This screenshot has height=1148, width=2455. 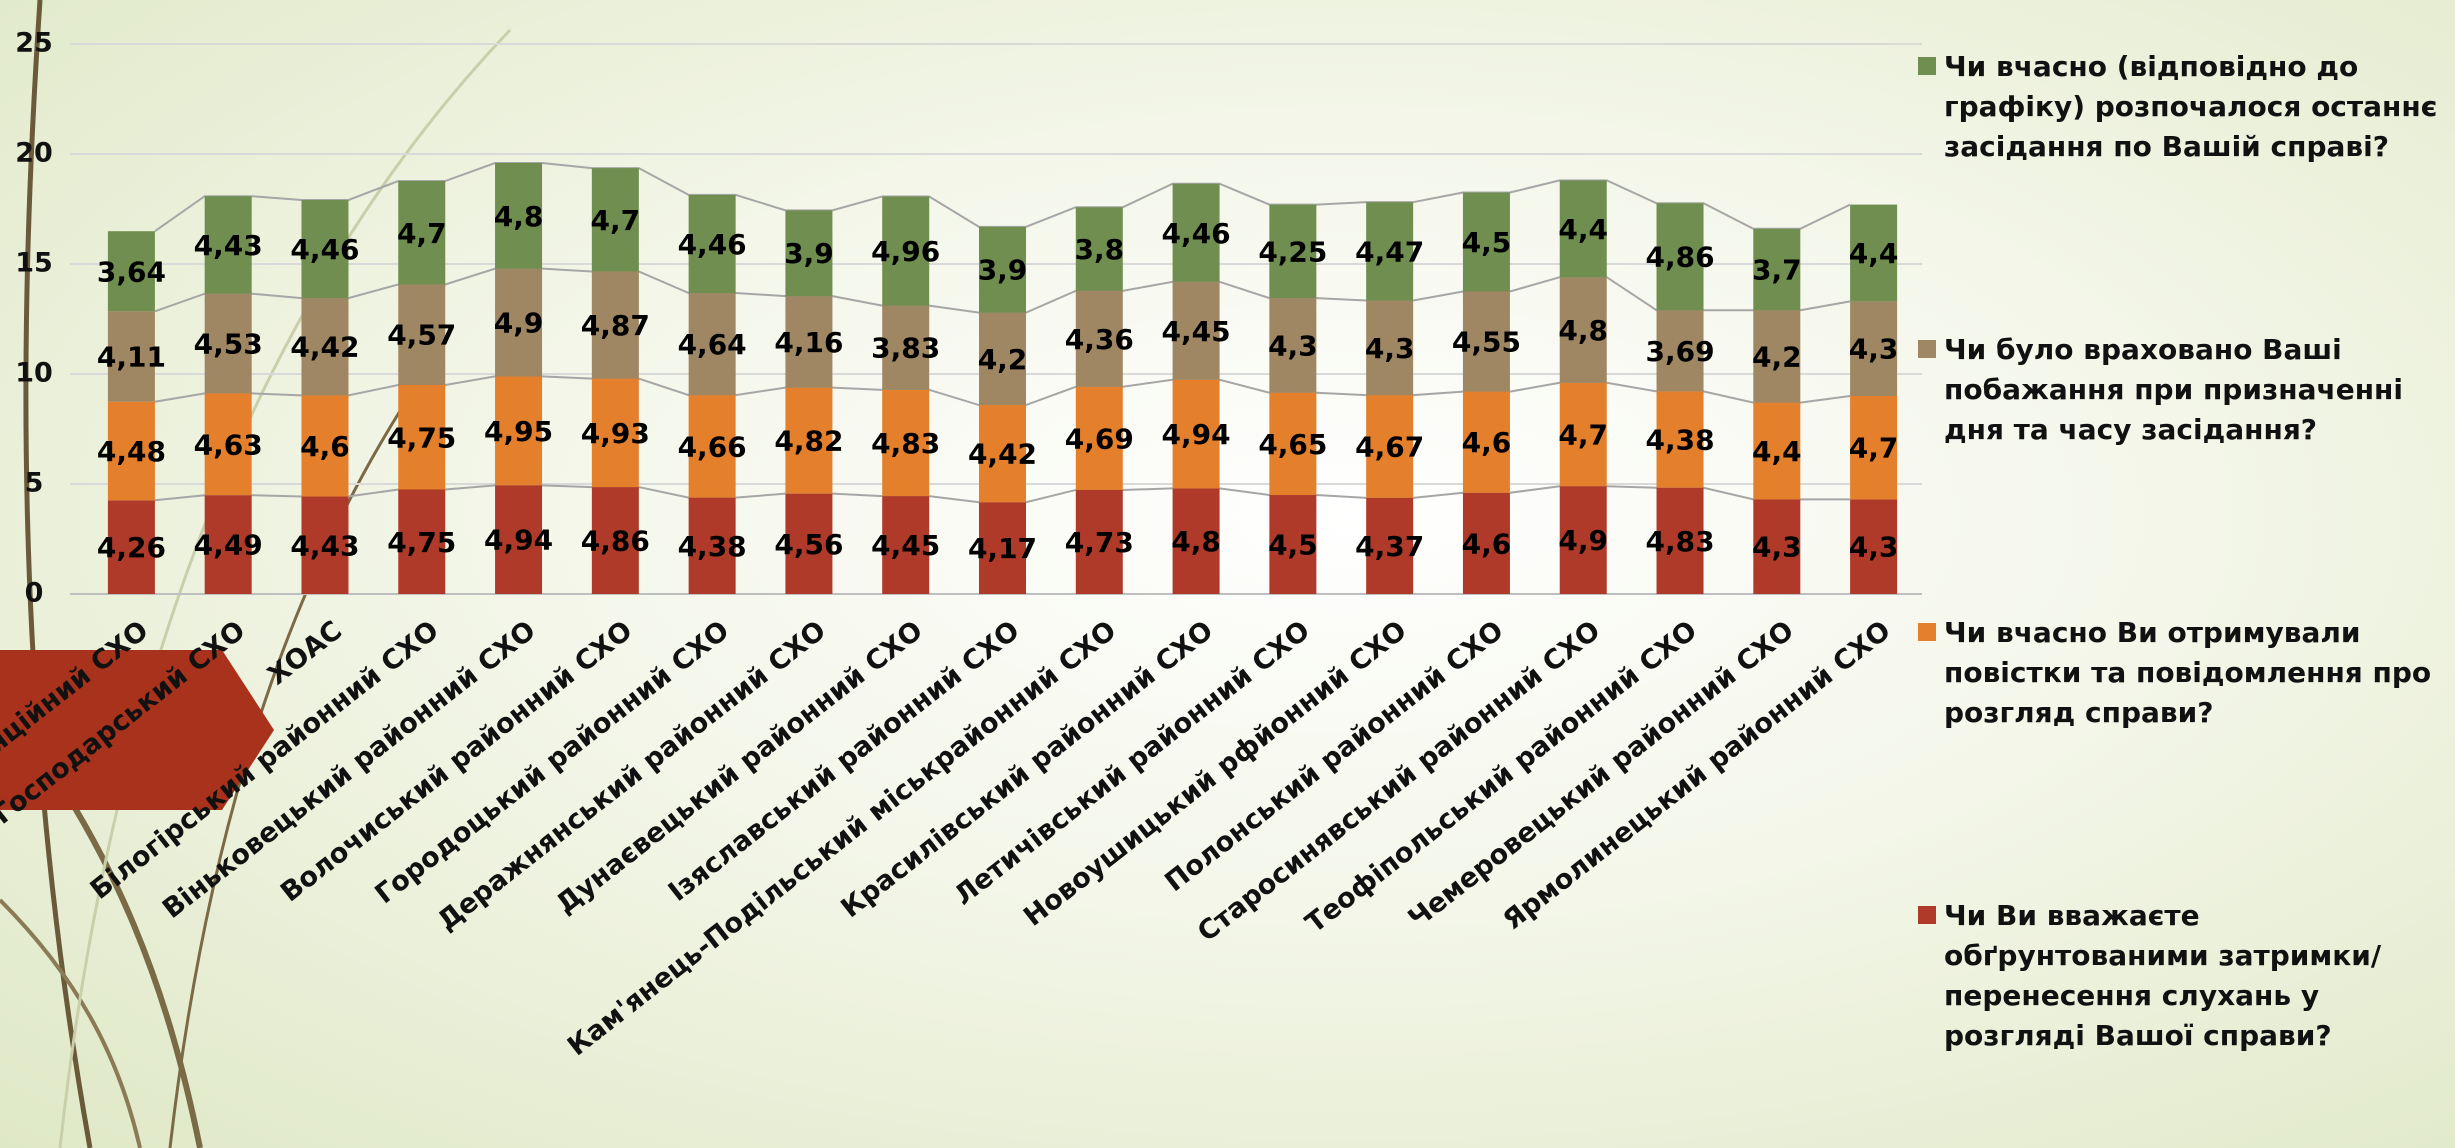 What do you see at coordinates (1389, 251) in the screenshot?
I see `value-label: 4,47` at bounding box center [1389, 251].